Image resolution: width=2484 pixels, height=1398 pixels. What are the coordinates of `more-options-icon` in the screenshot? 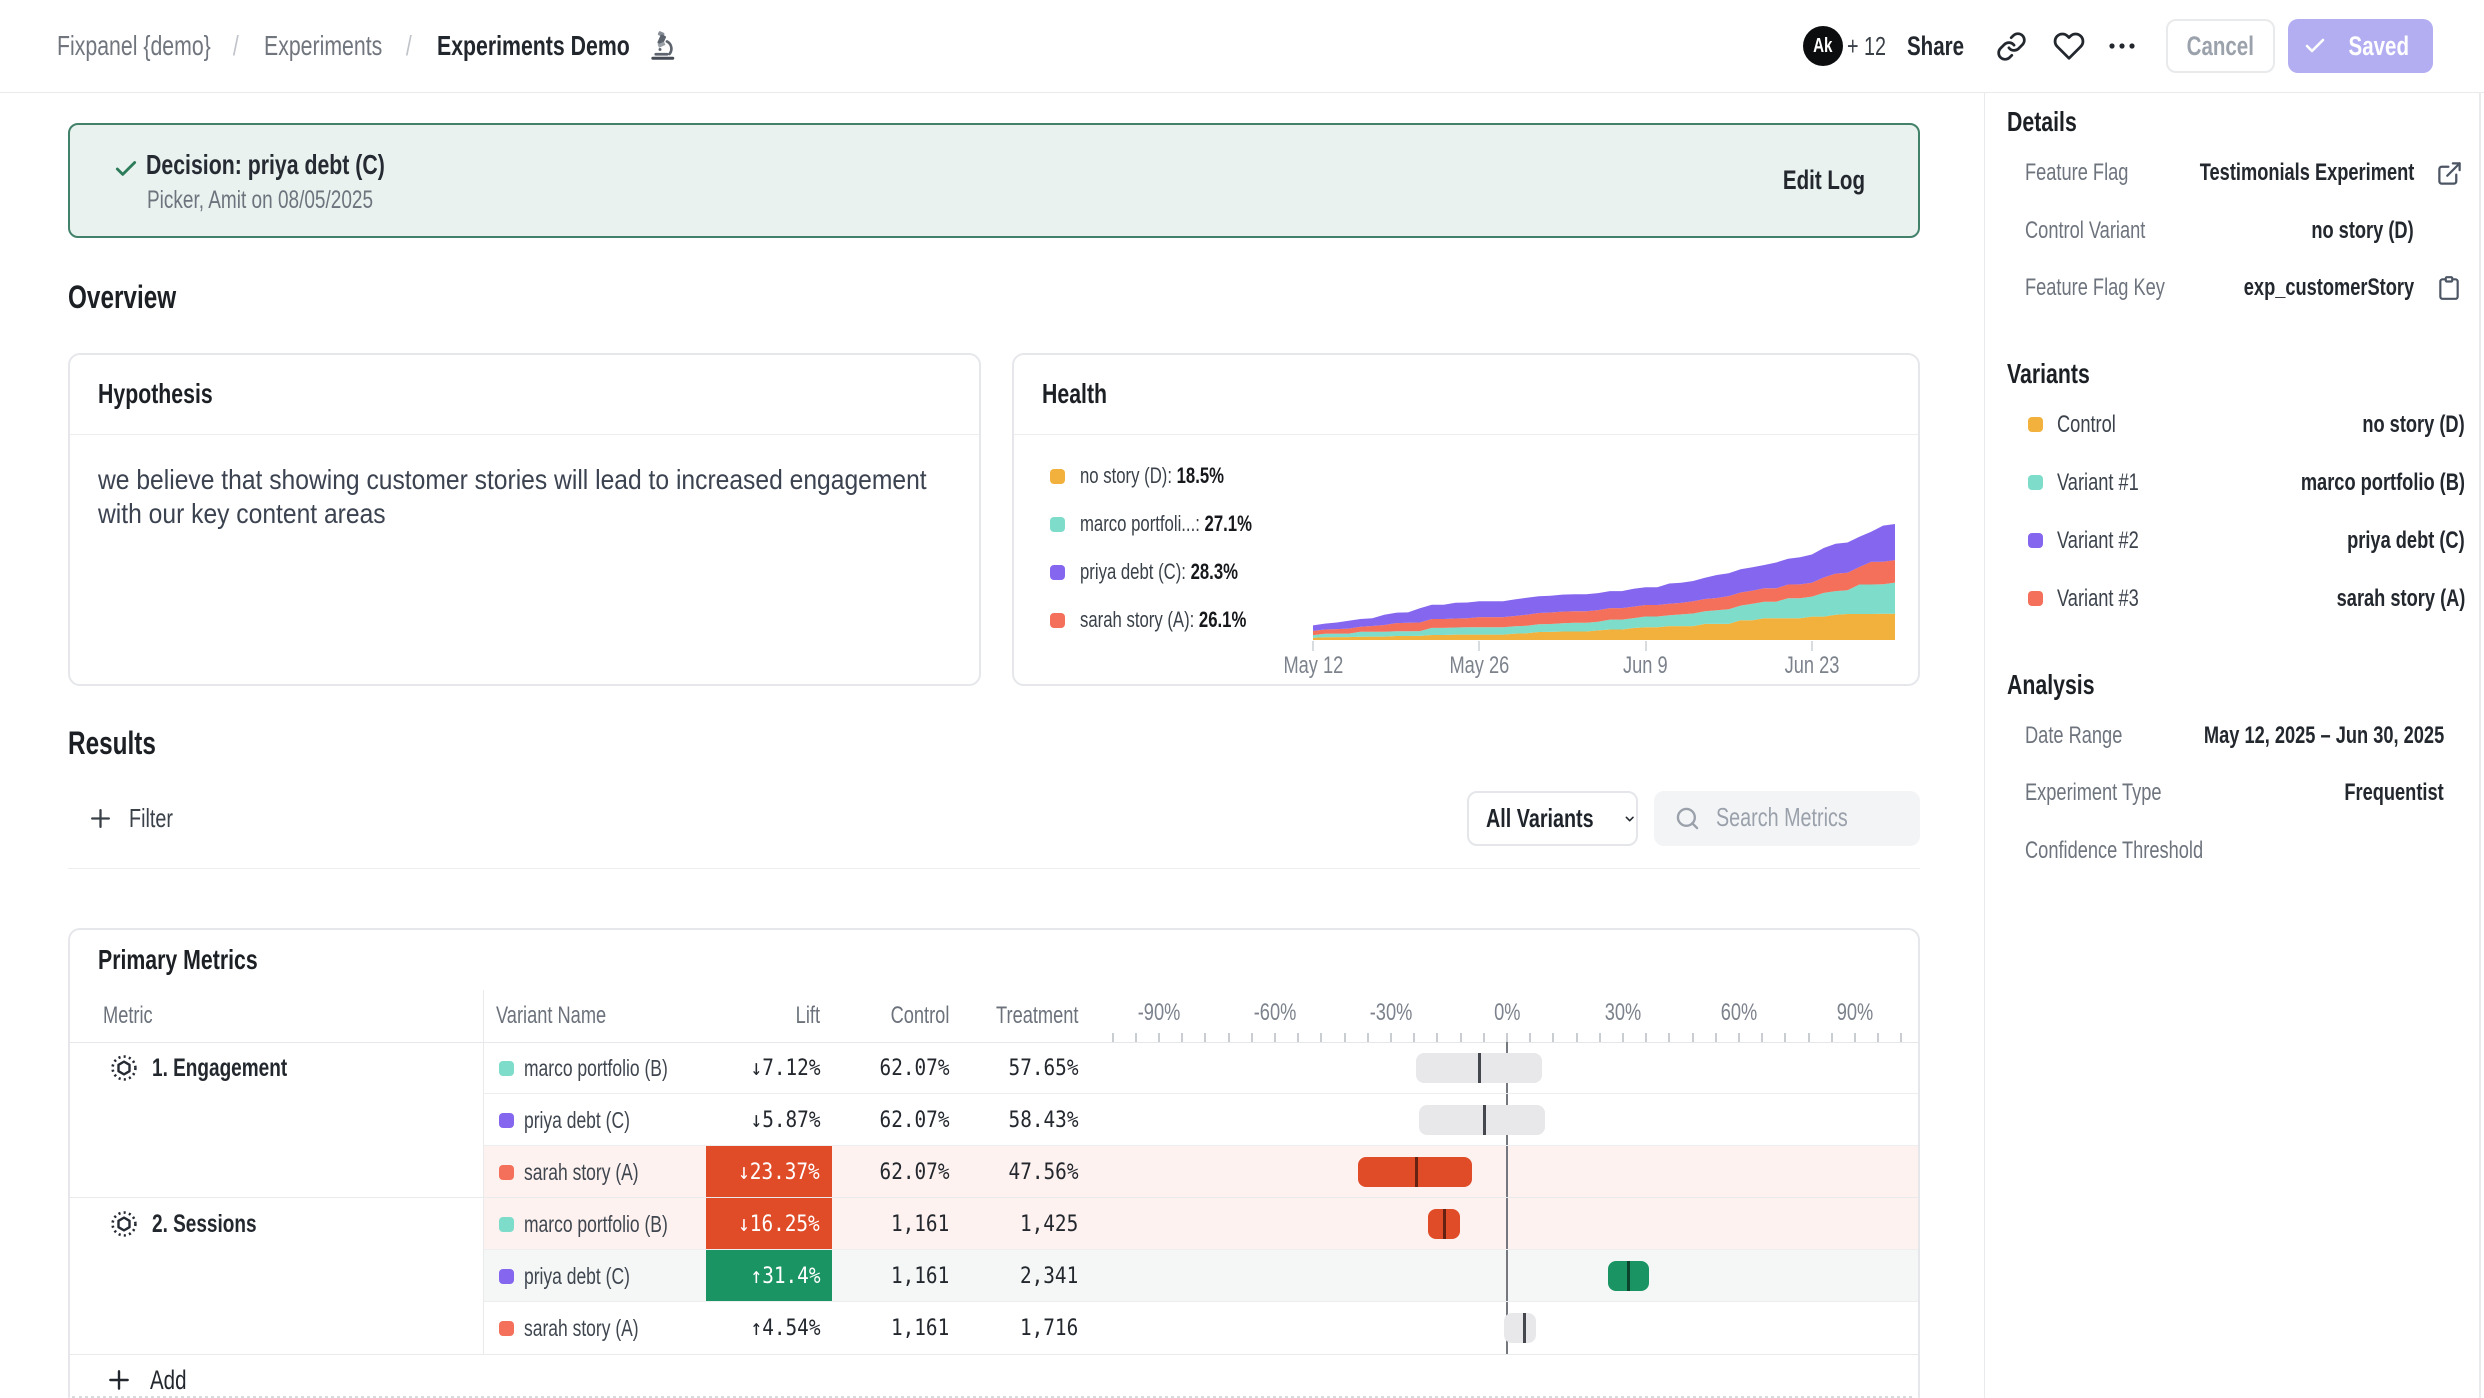 It's located at (2122, 46).